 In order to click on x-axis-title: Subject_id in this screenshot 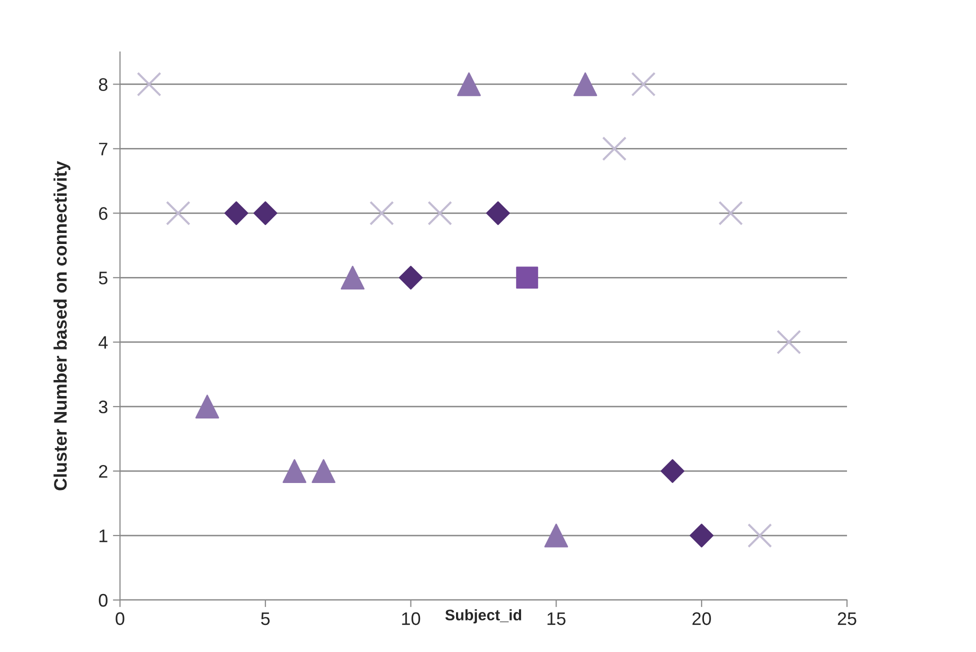, I will do `click(483, 616)`.